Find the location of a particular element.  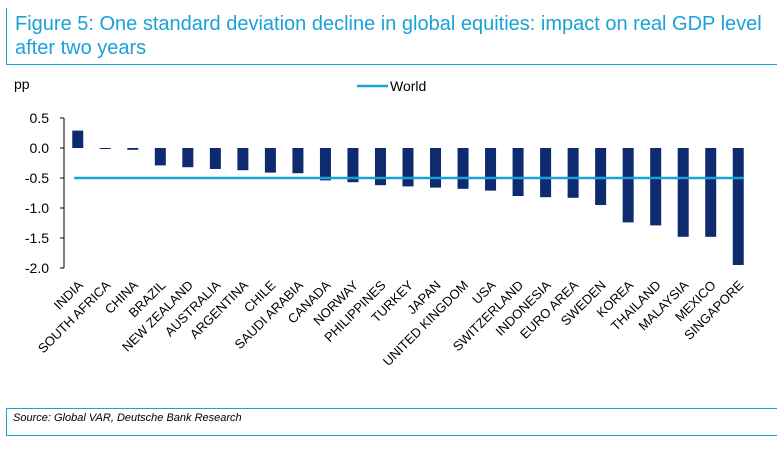

bar-switzerland is located at coordinates (518, 172).